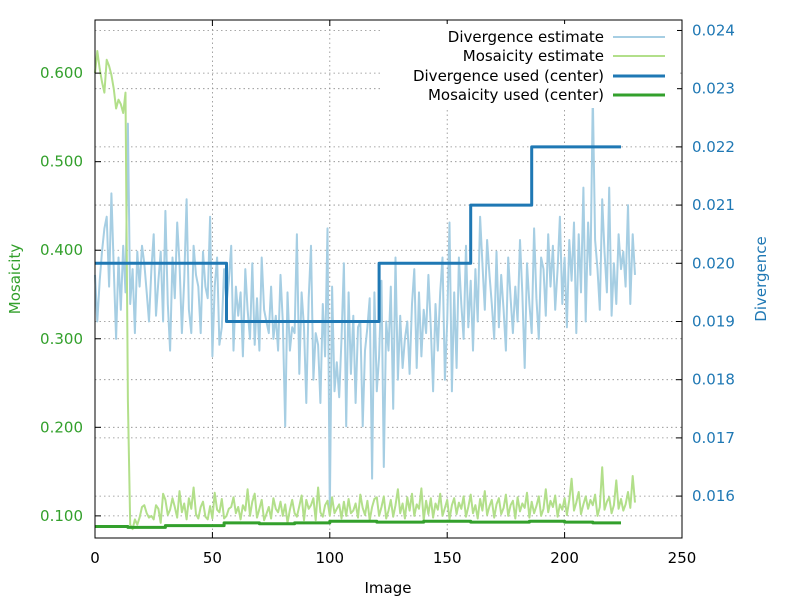 This screenshot has height=604, width=800. What do you see at coordinates (713, 438) in the screenshot?
I see `y-right-tick-label: 0.017` at bounding box center [713, 438].